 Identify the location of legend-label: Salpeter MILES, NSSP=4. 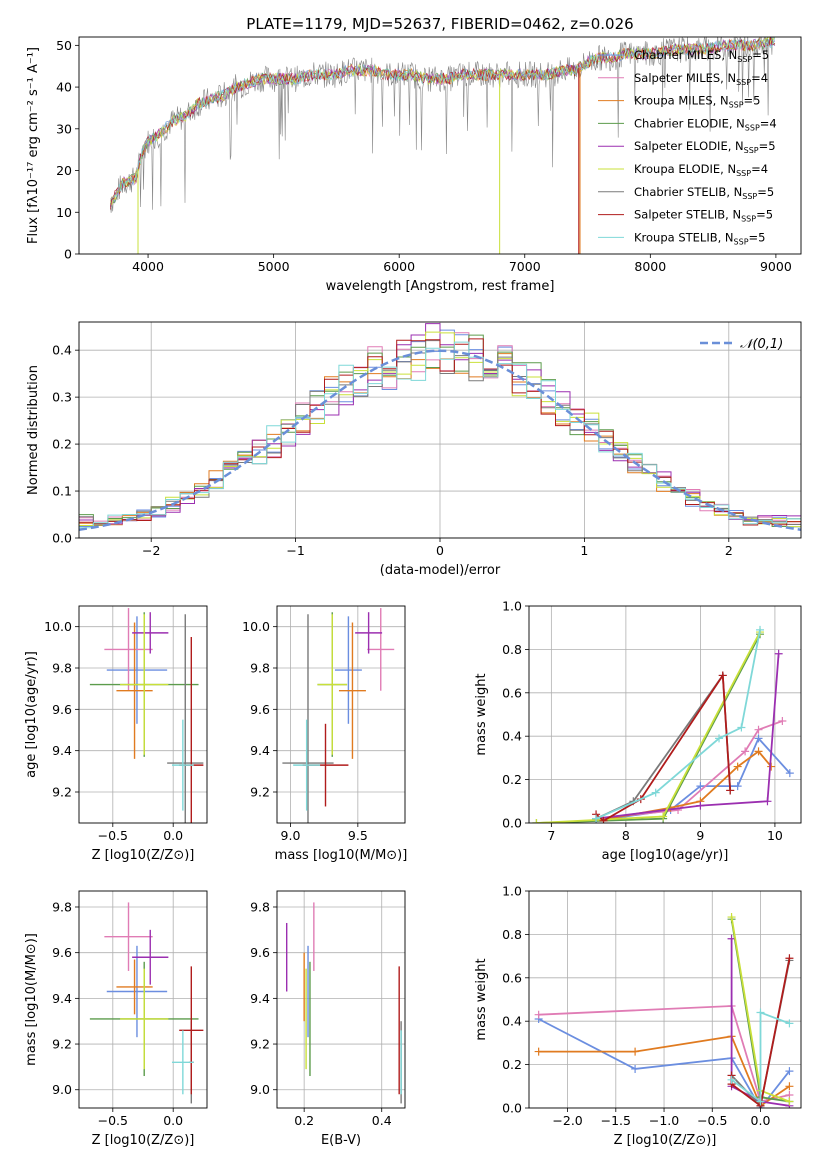
(701, 79).